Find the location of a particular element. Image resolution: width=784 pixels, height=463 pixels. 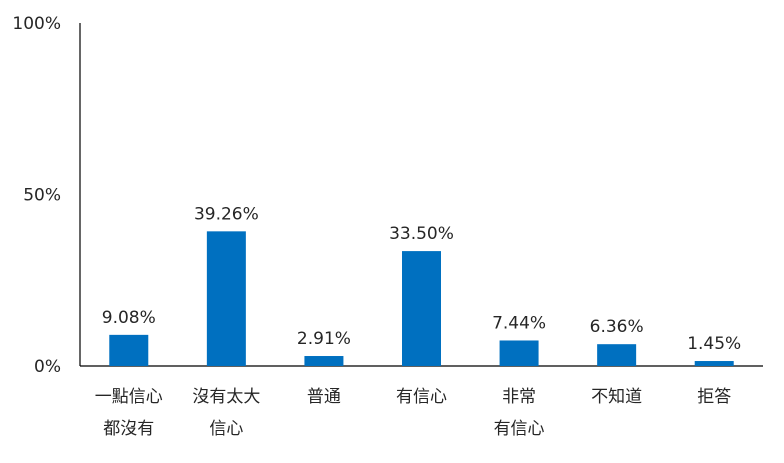

bar-value-label: 9.08% is located at coordinates (129, 318).